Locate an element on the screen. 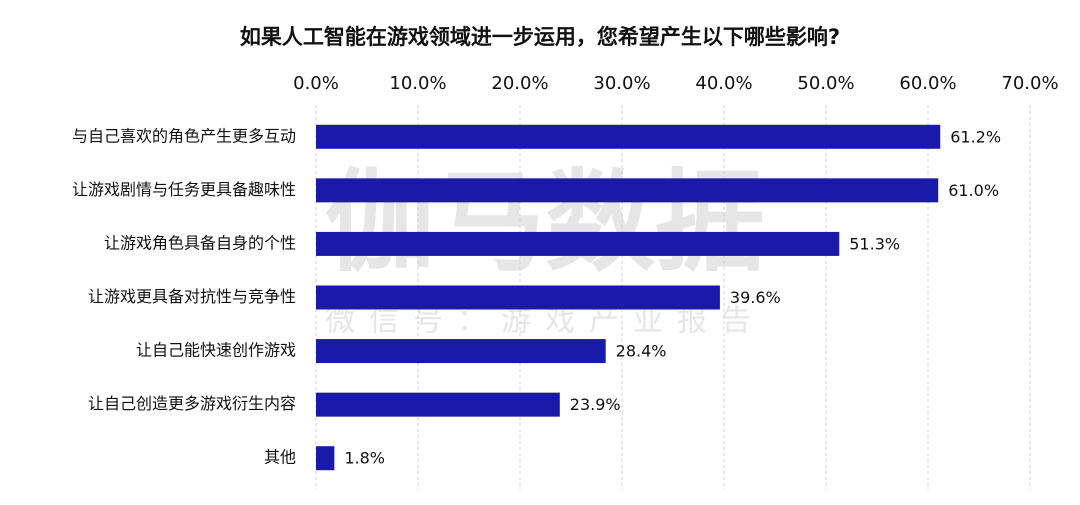 This screenshot has width=1080, height=505. value-label: 28.4% is located at coordinates (641, 351).